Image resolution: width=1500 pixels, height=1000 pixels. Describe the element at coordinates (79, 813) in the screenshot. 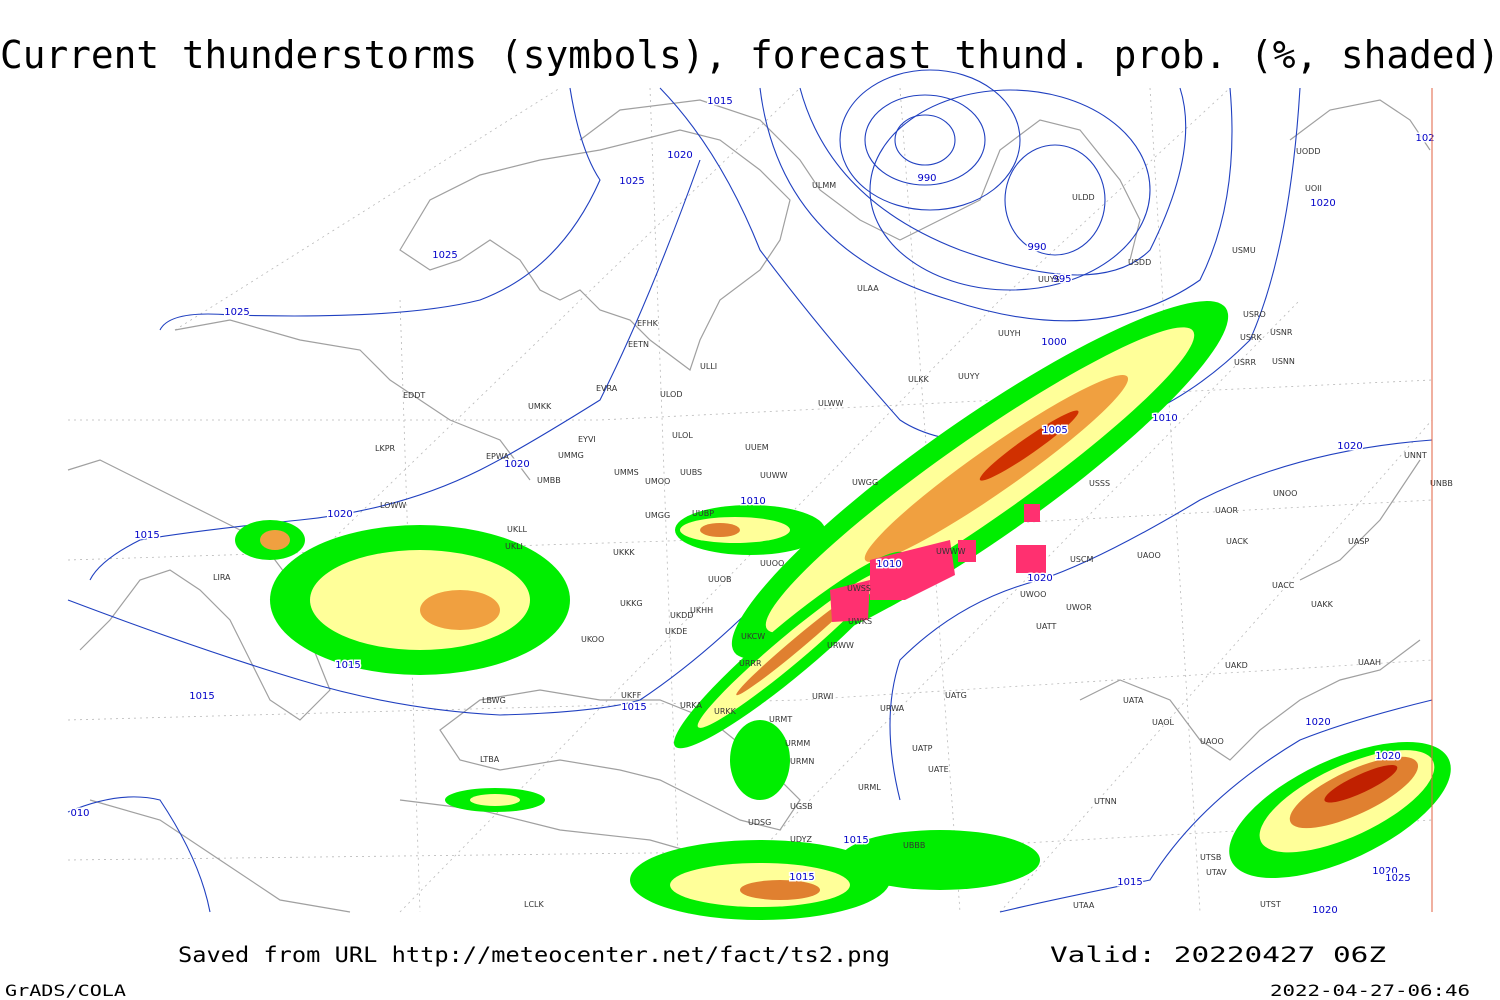

I see `isobar-label: 010` at that location.